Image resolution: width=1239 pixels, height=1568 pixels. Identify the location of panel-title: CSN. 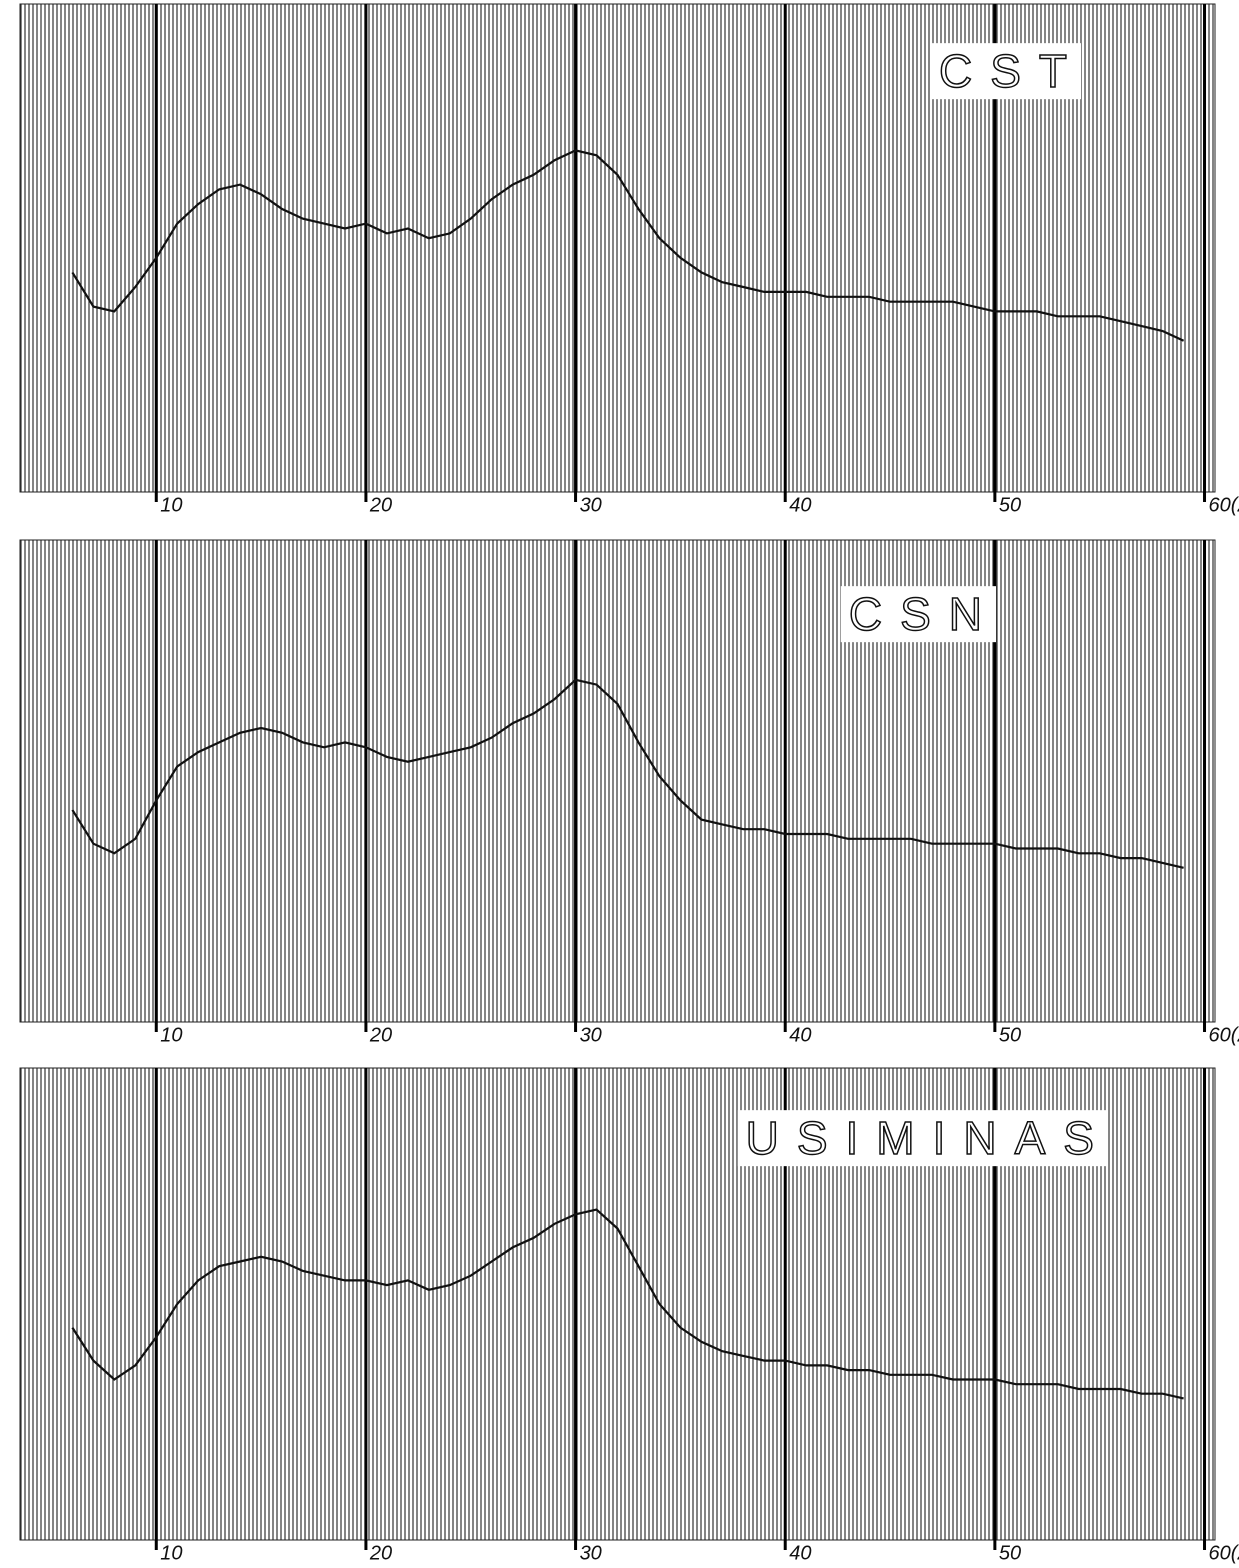
(924, 614).